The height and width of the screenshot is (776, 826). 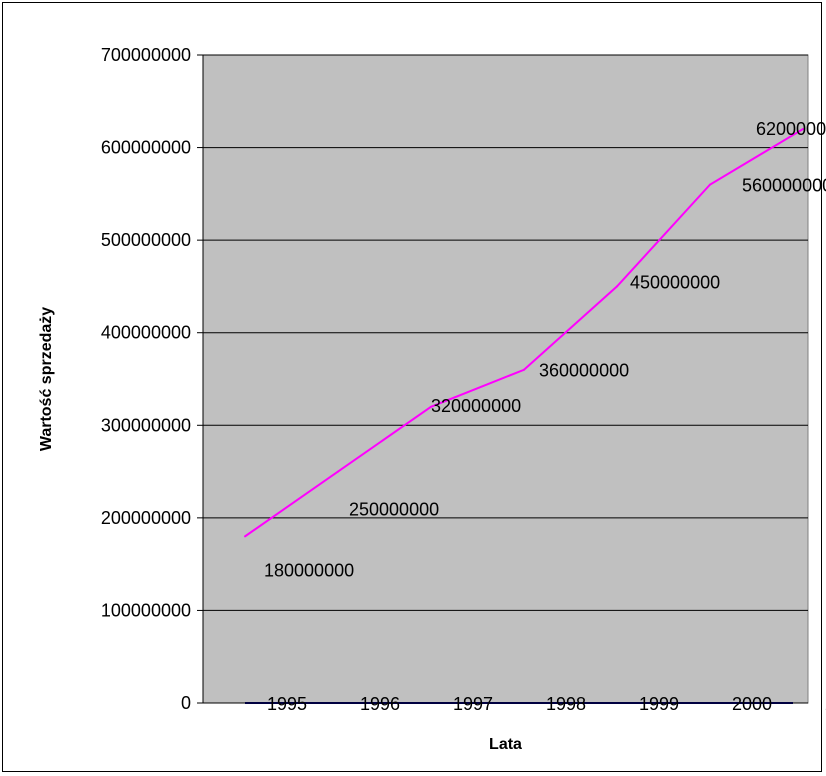 What do you see at coordinates (186, 703) in the screenshot?
I see `y-tick-label: 0` at bounding box center [186, 703].